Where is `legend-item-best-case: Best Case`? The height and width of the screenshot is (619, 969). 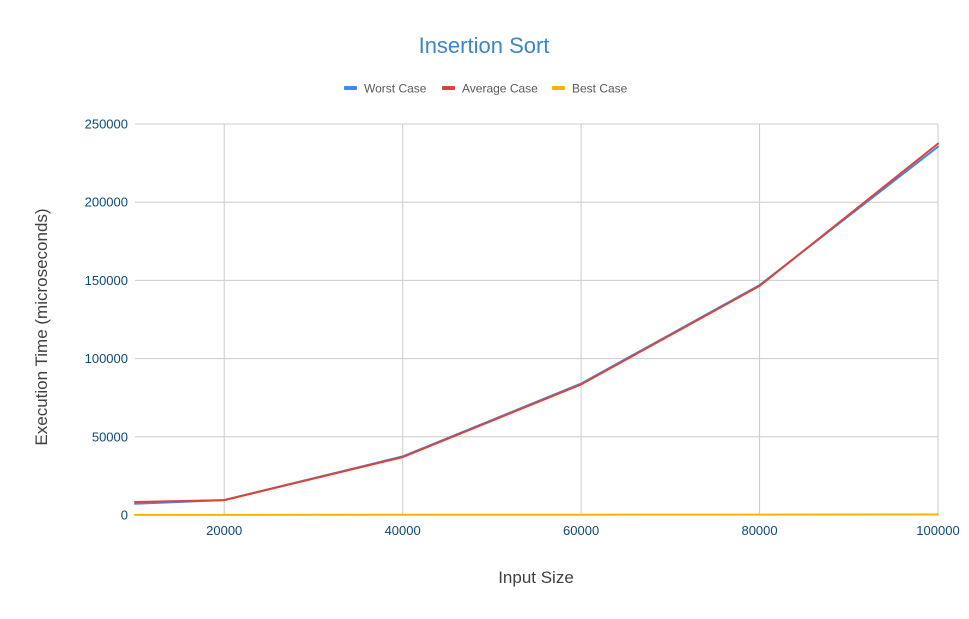 legend-item-best-case: Best Case is located at coordinates (590, 89).